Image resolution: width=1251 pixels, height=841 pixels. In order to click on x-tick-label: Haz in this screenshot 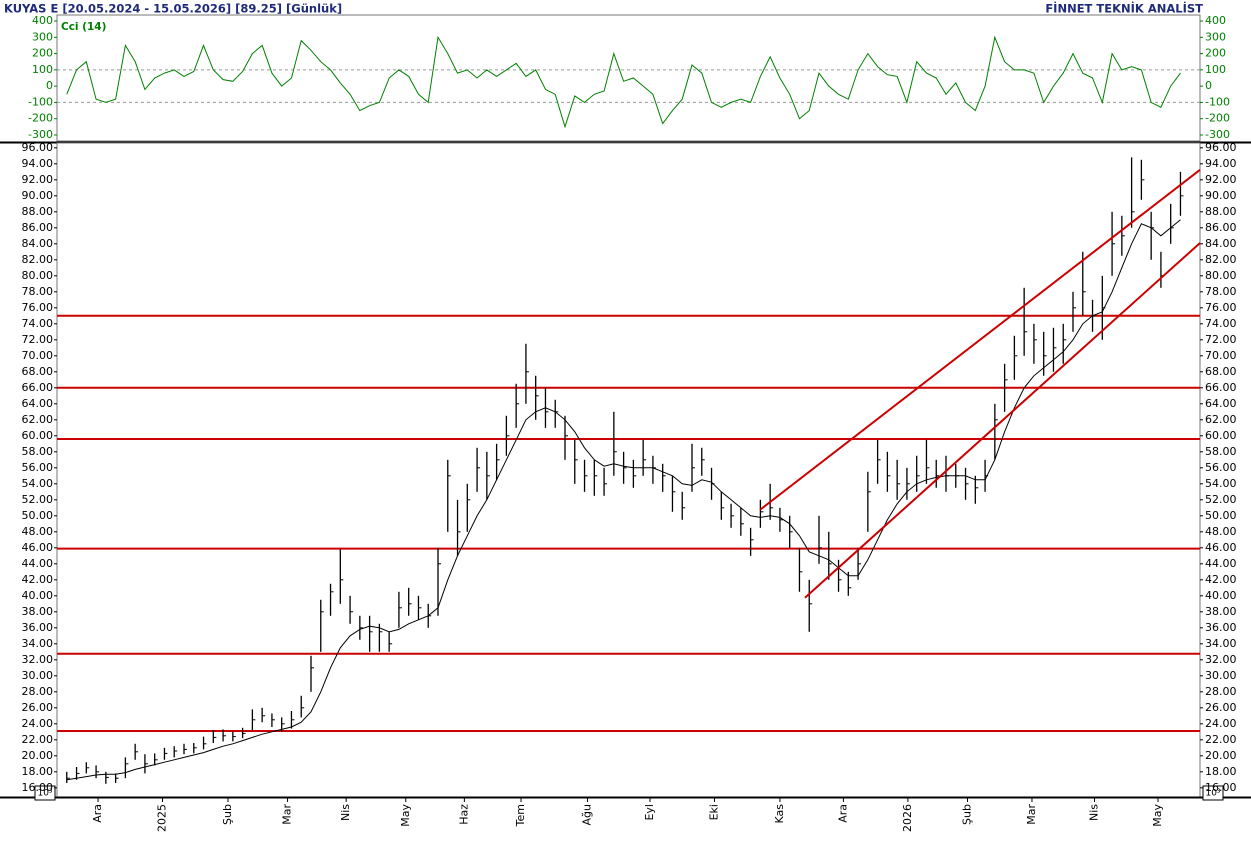, I will do `click(463, 814)`.